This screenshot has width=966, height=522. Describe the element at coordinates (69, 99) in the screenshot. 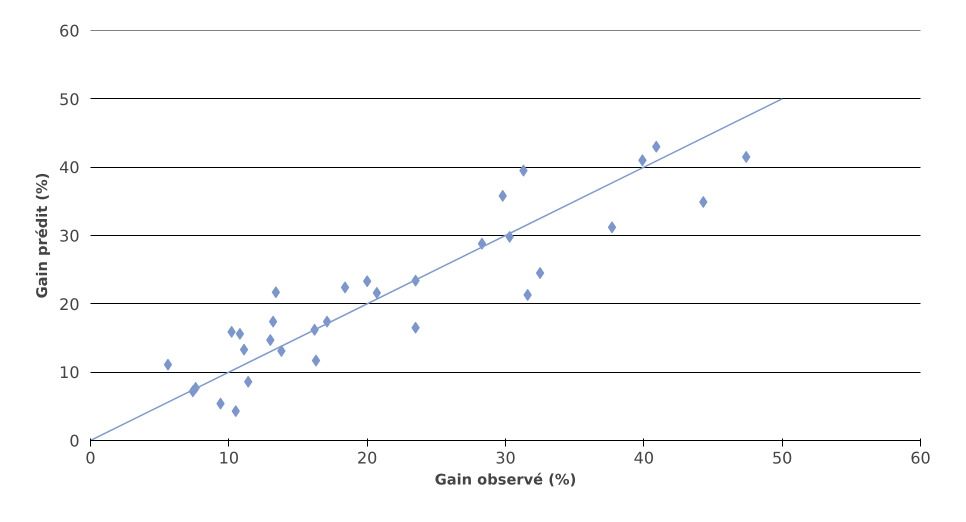

I see `y-tick-label: 50` at that location.